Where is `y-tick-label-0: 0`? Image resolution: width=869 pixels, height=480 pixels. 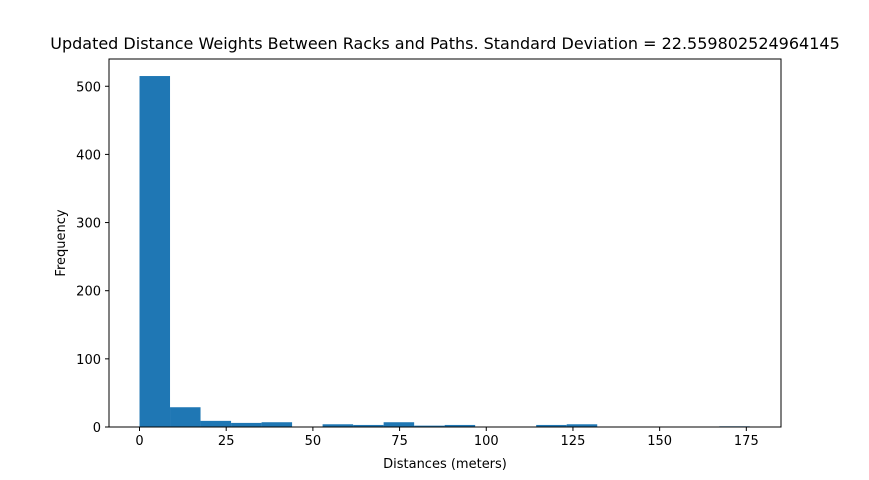 y-tick-label-0: 0 is located at coordinates (97, 428).